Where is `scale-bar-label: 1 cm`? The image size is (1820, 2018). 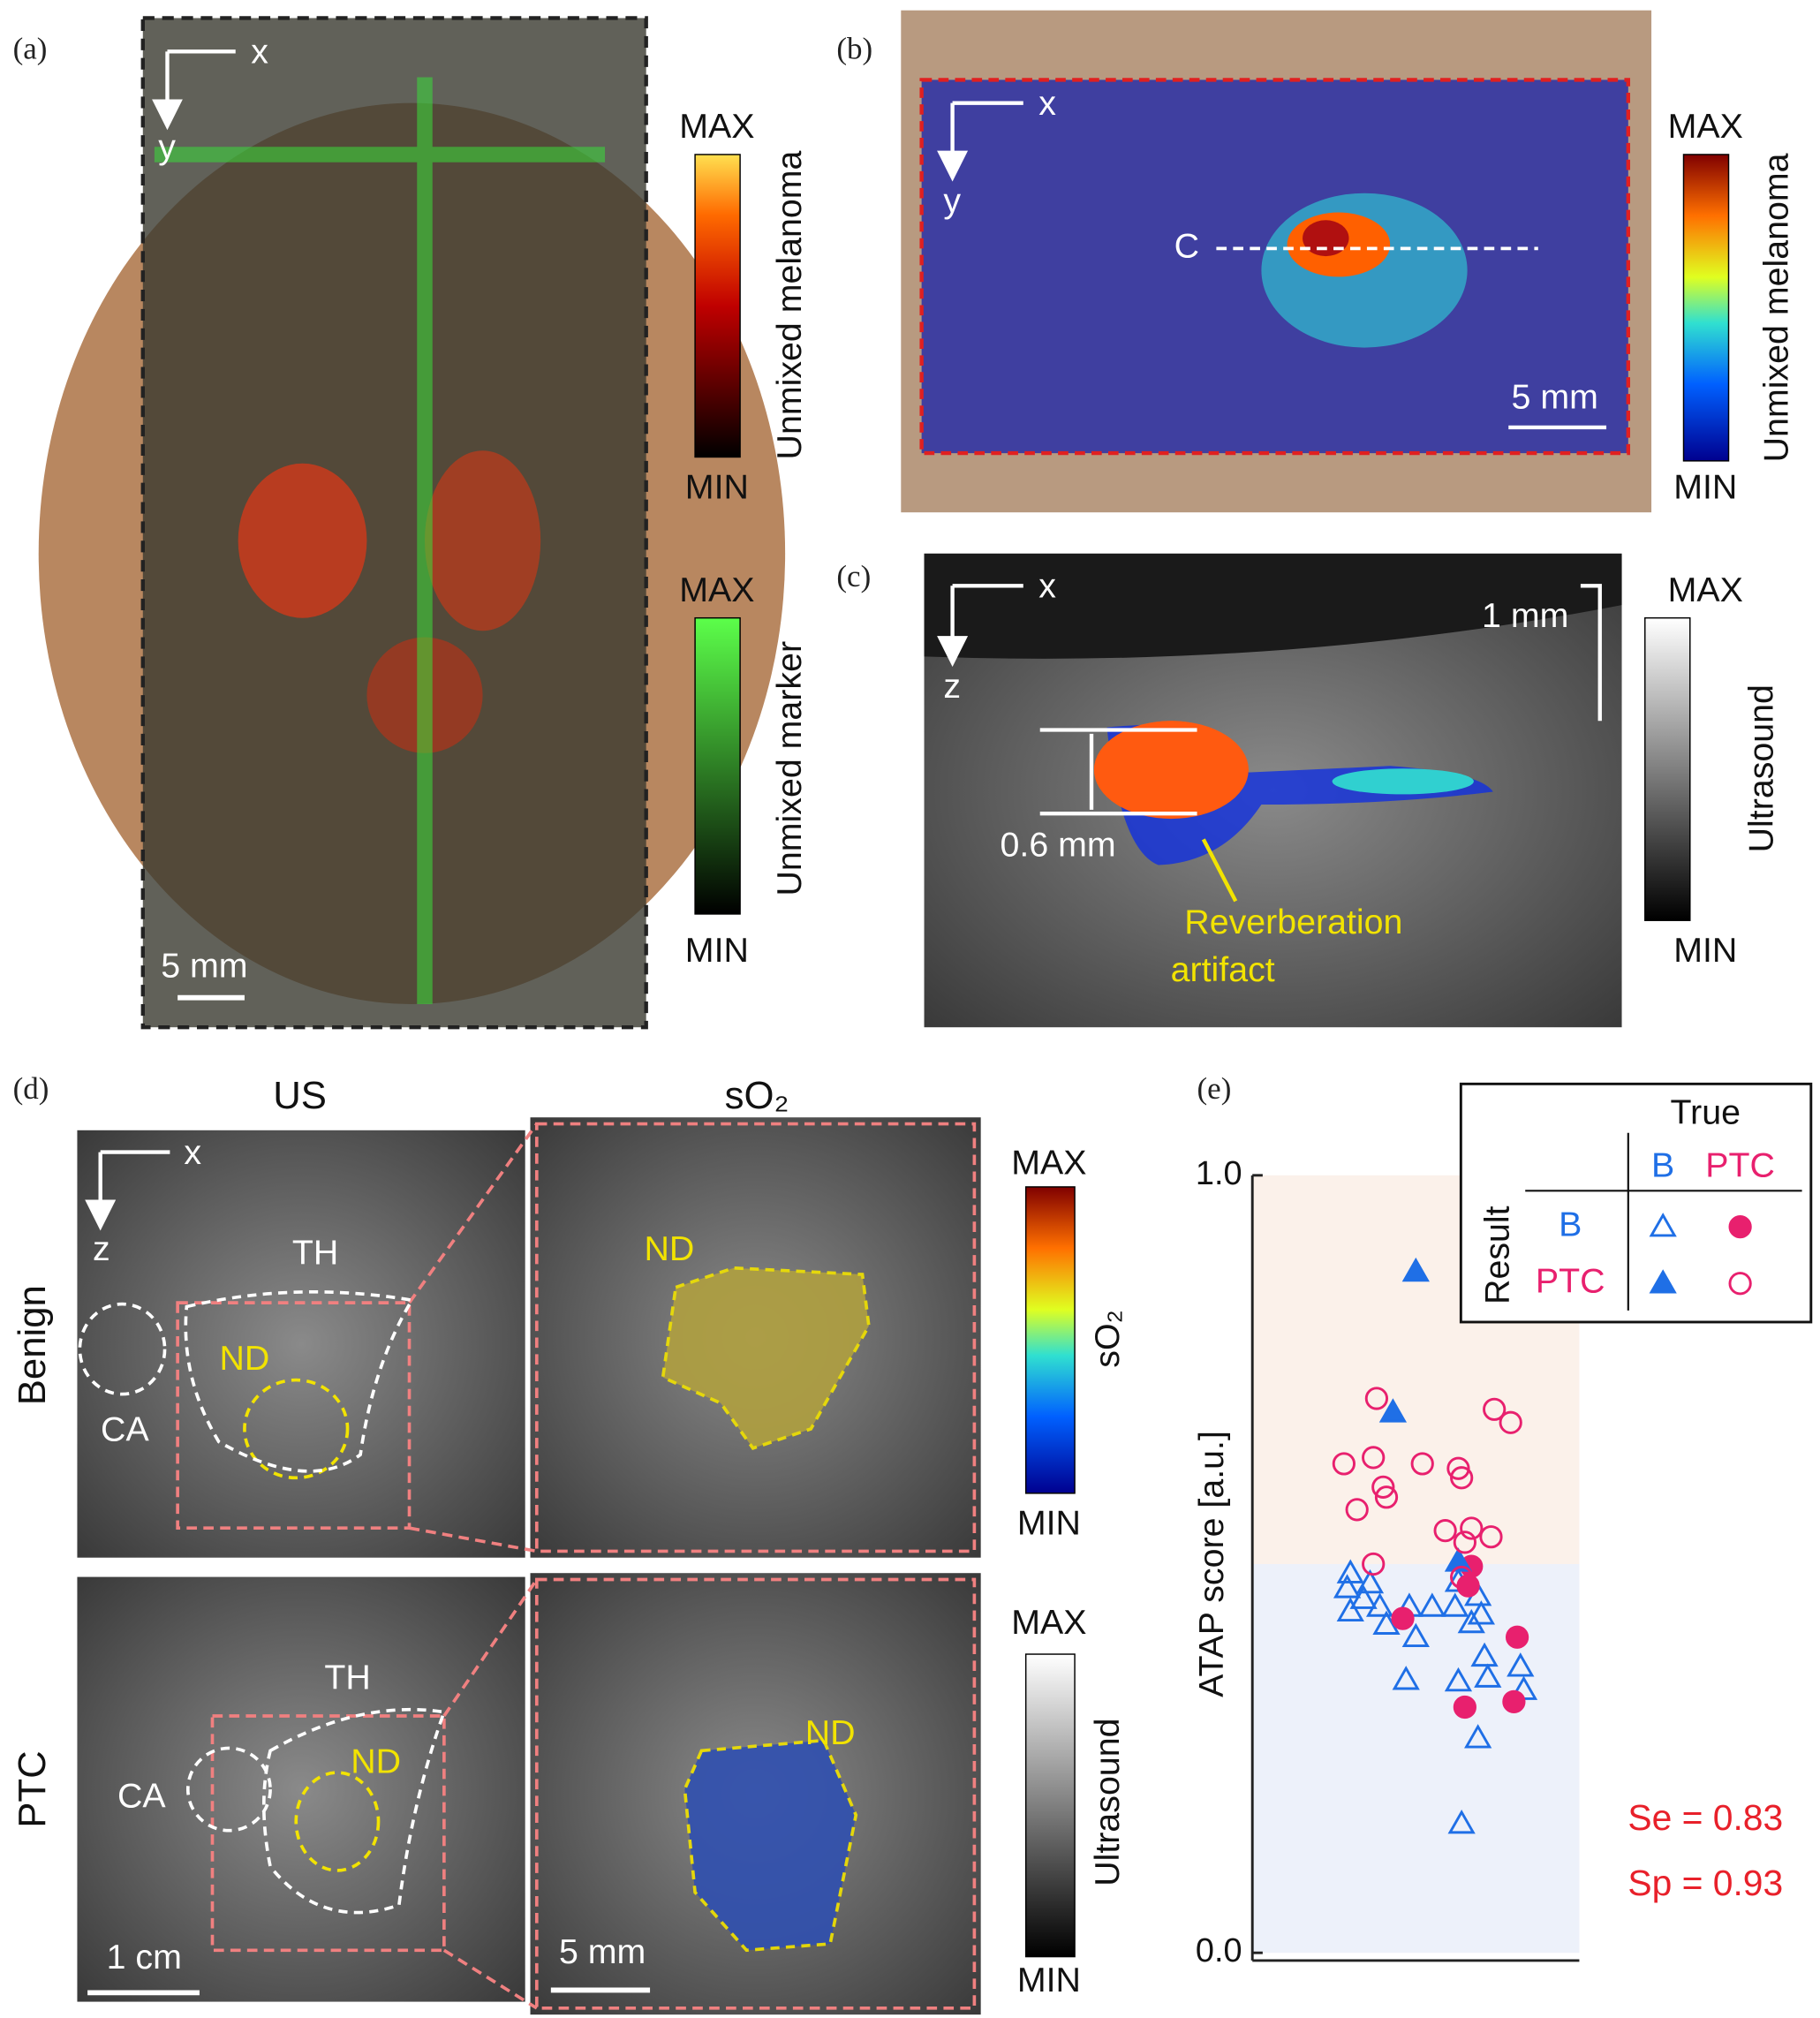 scale-bar-label: 1 cm is located at coordinates (144, 1957).